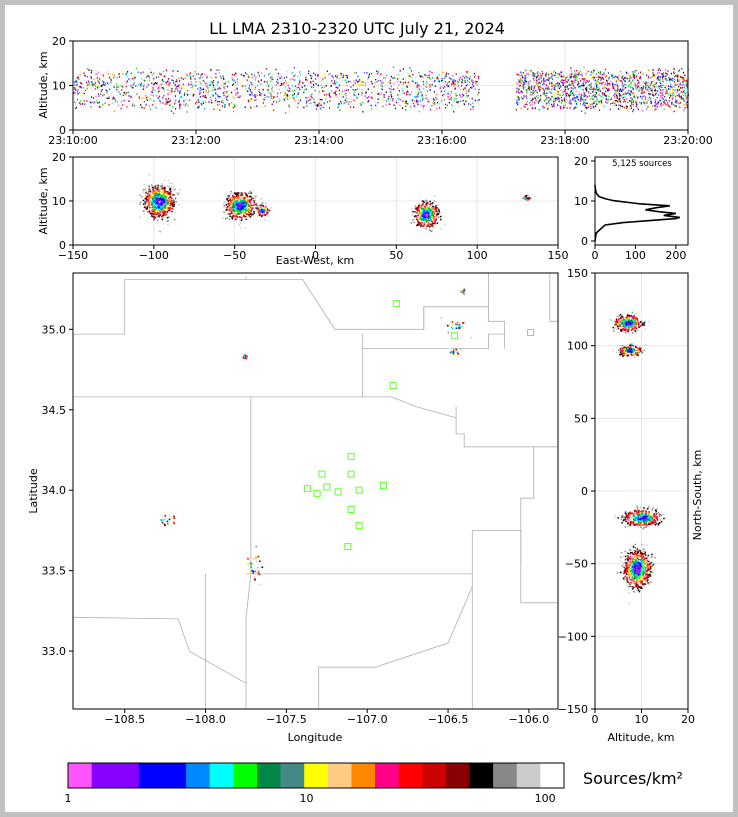 Image resolution: width=738 pixels, height=817 pixels. I want to click on y-tick-label: 20, so click(59, 157).